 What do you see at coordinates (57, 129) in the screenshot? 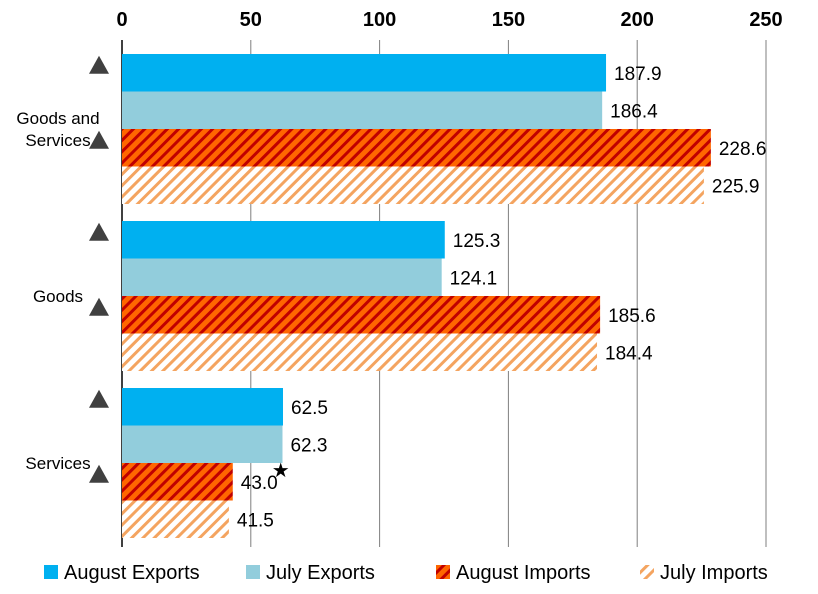
I see `category-label: Goods and Services` at bounding box center [57, 129].